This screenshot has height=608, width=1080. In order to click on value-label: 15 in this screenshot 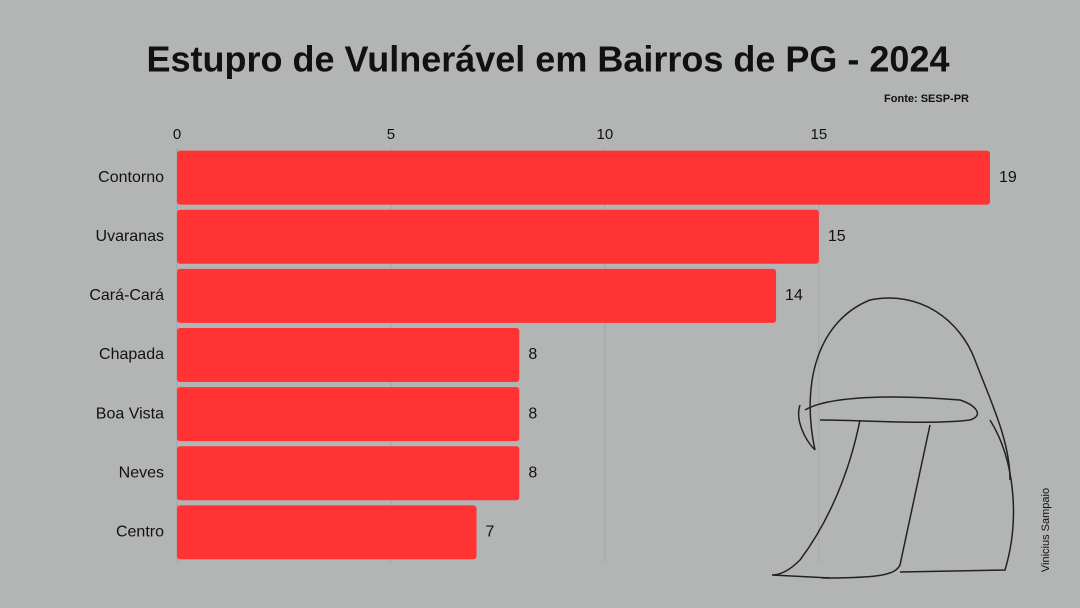, I will do `click(837, 236)`.